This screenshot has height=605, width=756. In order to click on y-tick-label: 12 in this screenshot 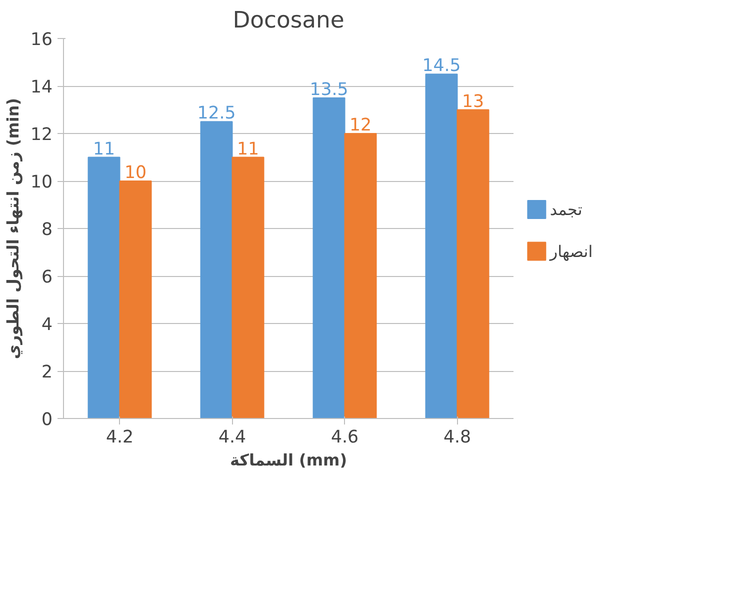, I will do `click(41, 135)`.